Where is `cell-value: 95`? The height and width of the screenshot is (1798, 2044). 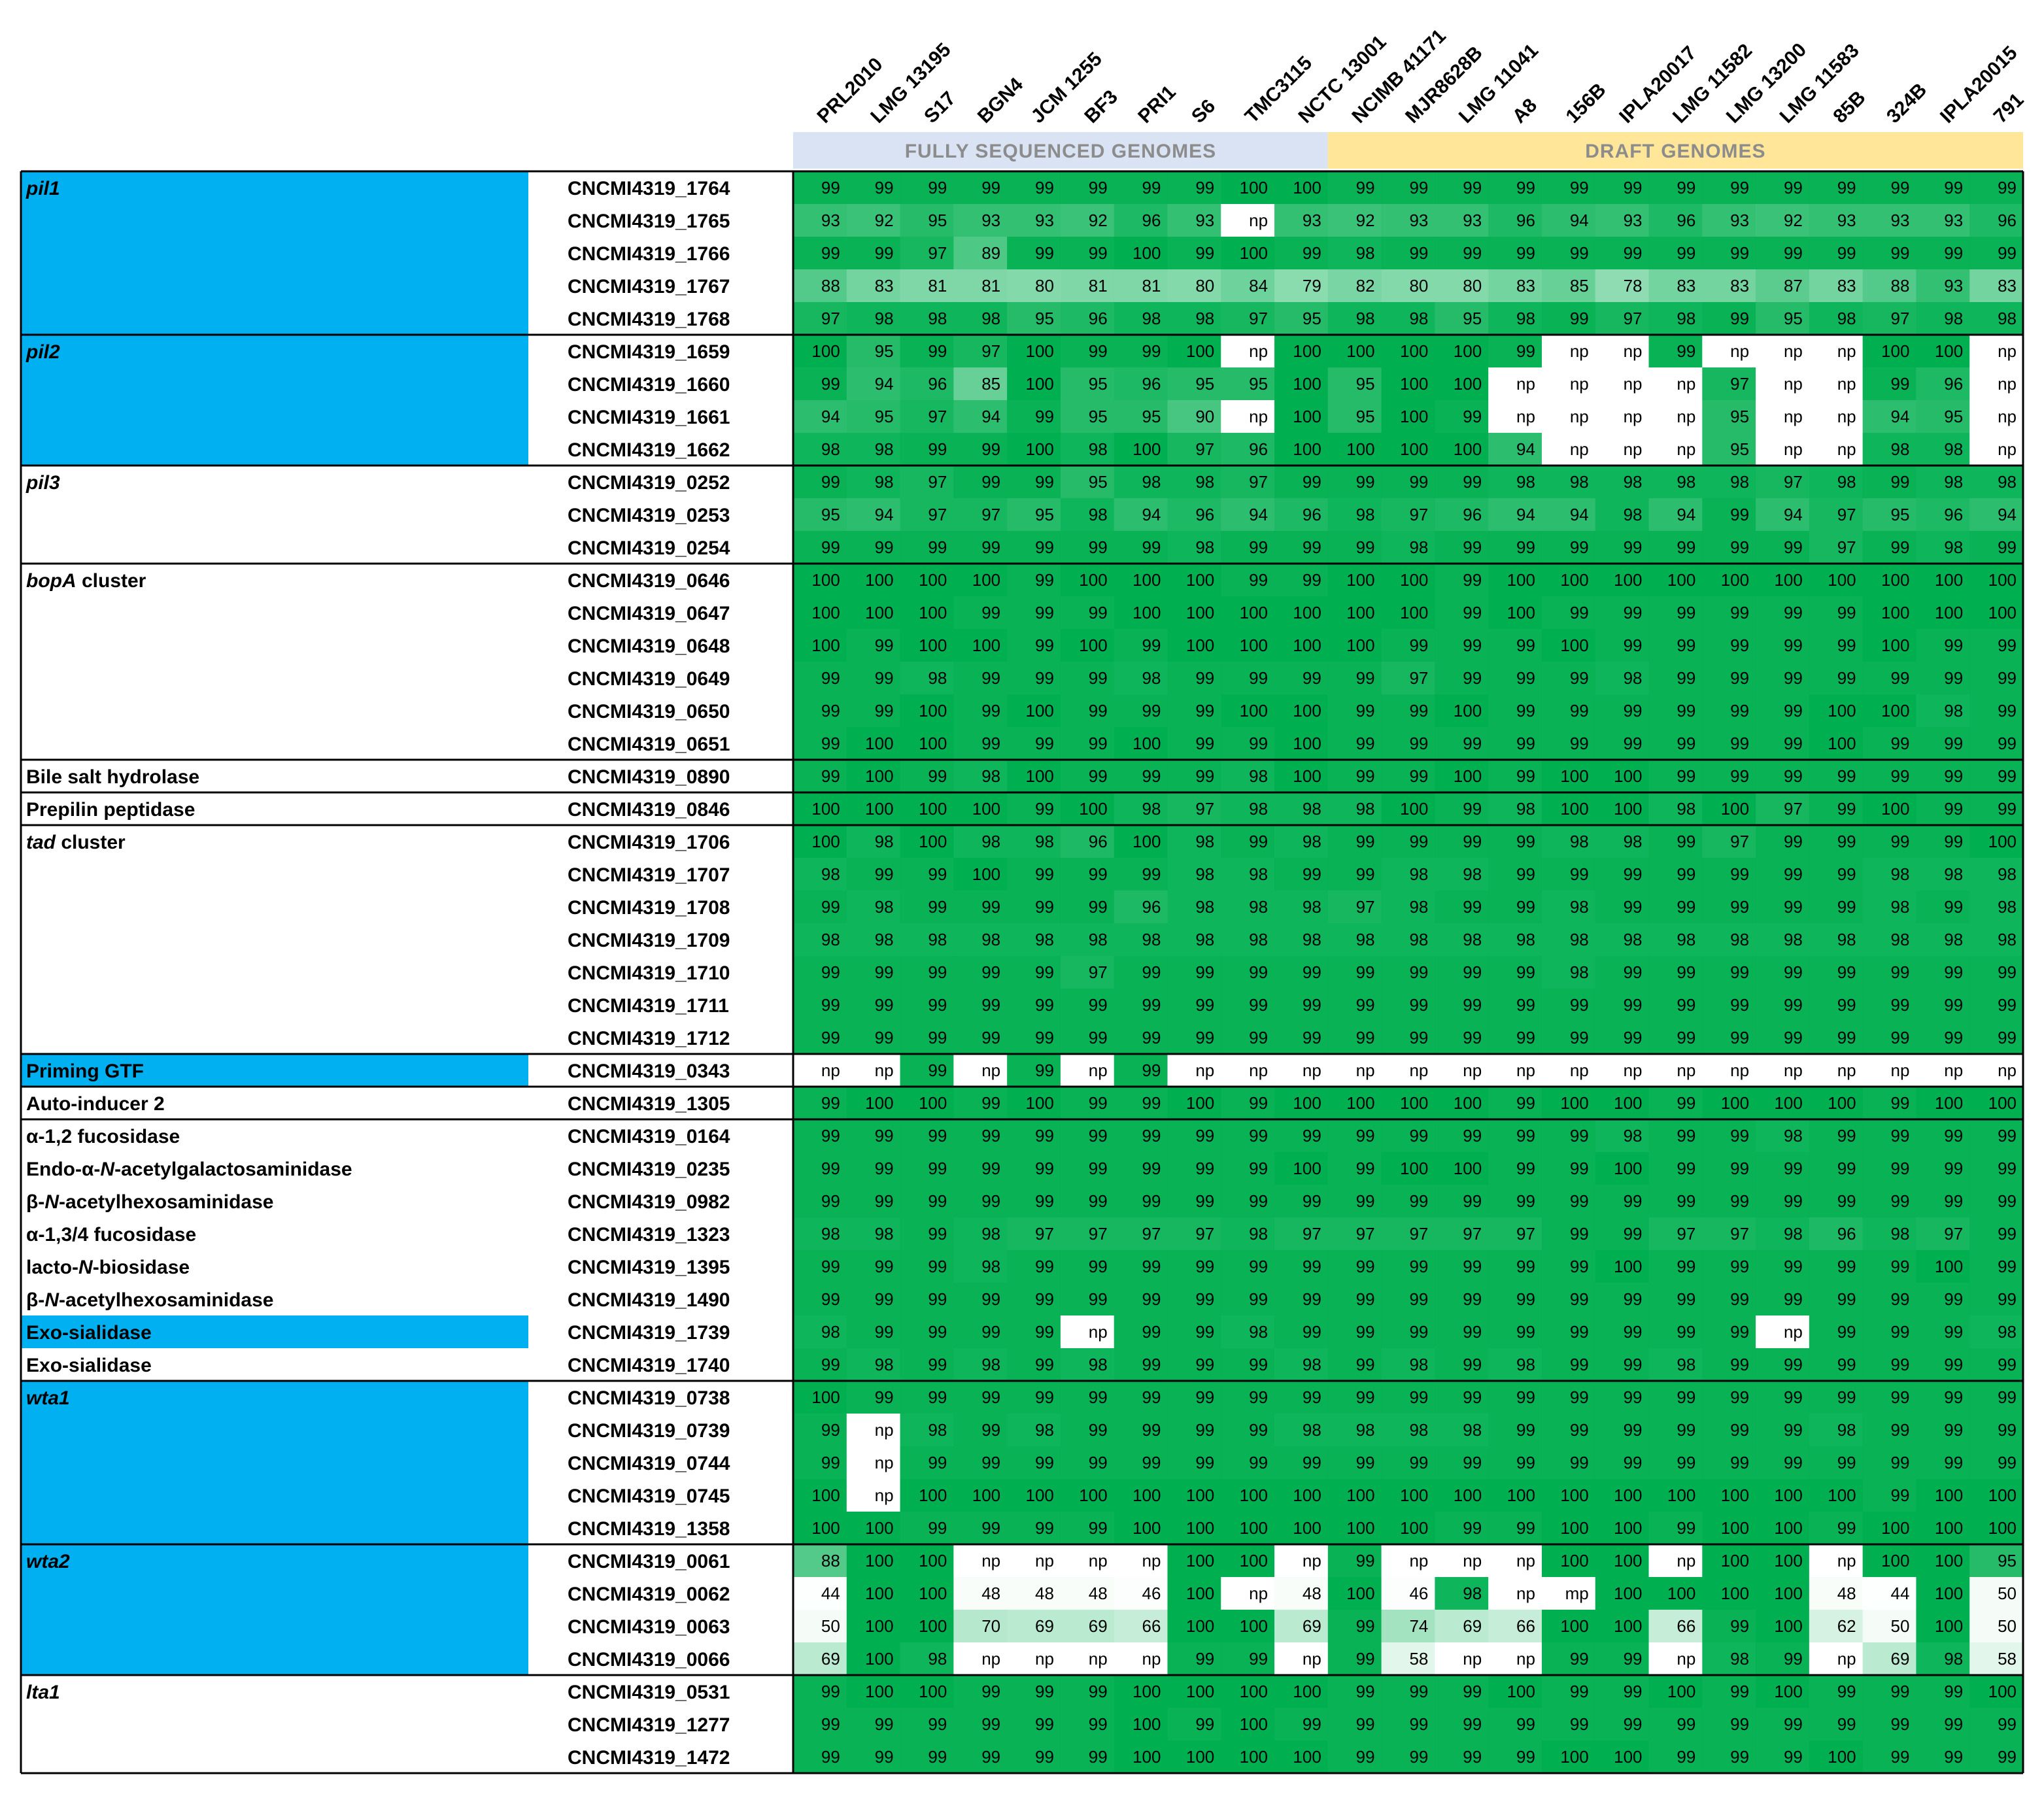
cell-value: 95 is located at coordinates (830, 514).